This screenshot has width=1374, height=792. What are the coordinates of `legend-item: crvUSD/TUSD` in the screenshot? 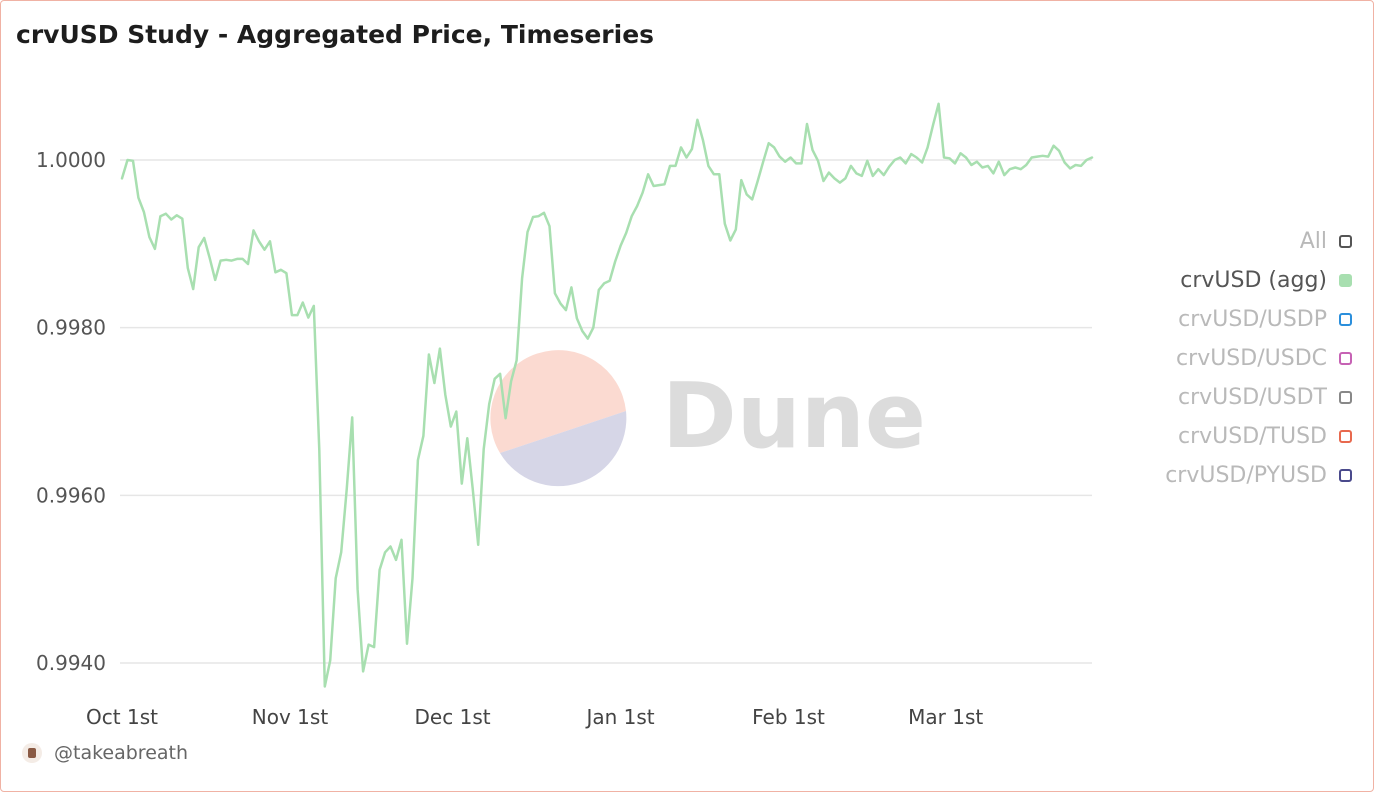 It's located at (1258, 436).